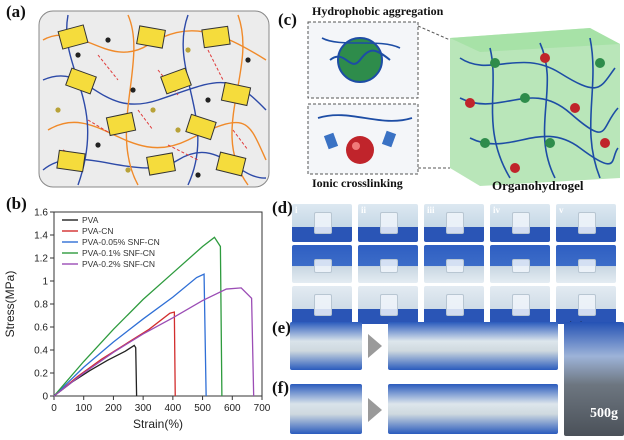  What do you see at coordinates (41, 328) in the screenshot?
I see `y-tick-label: 0.6` at bounding box center [41, 328].